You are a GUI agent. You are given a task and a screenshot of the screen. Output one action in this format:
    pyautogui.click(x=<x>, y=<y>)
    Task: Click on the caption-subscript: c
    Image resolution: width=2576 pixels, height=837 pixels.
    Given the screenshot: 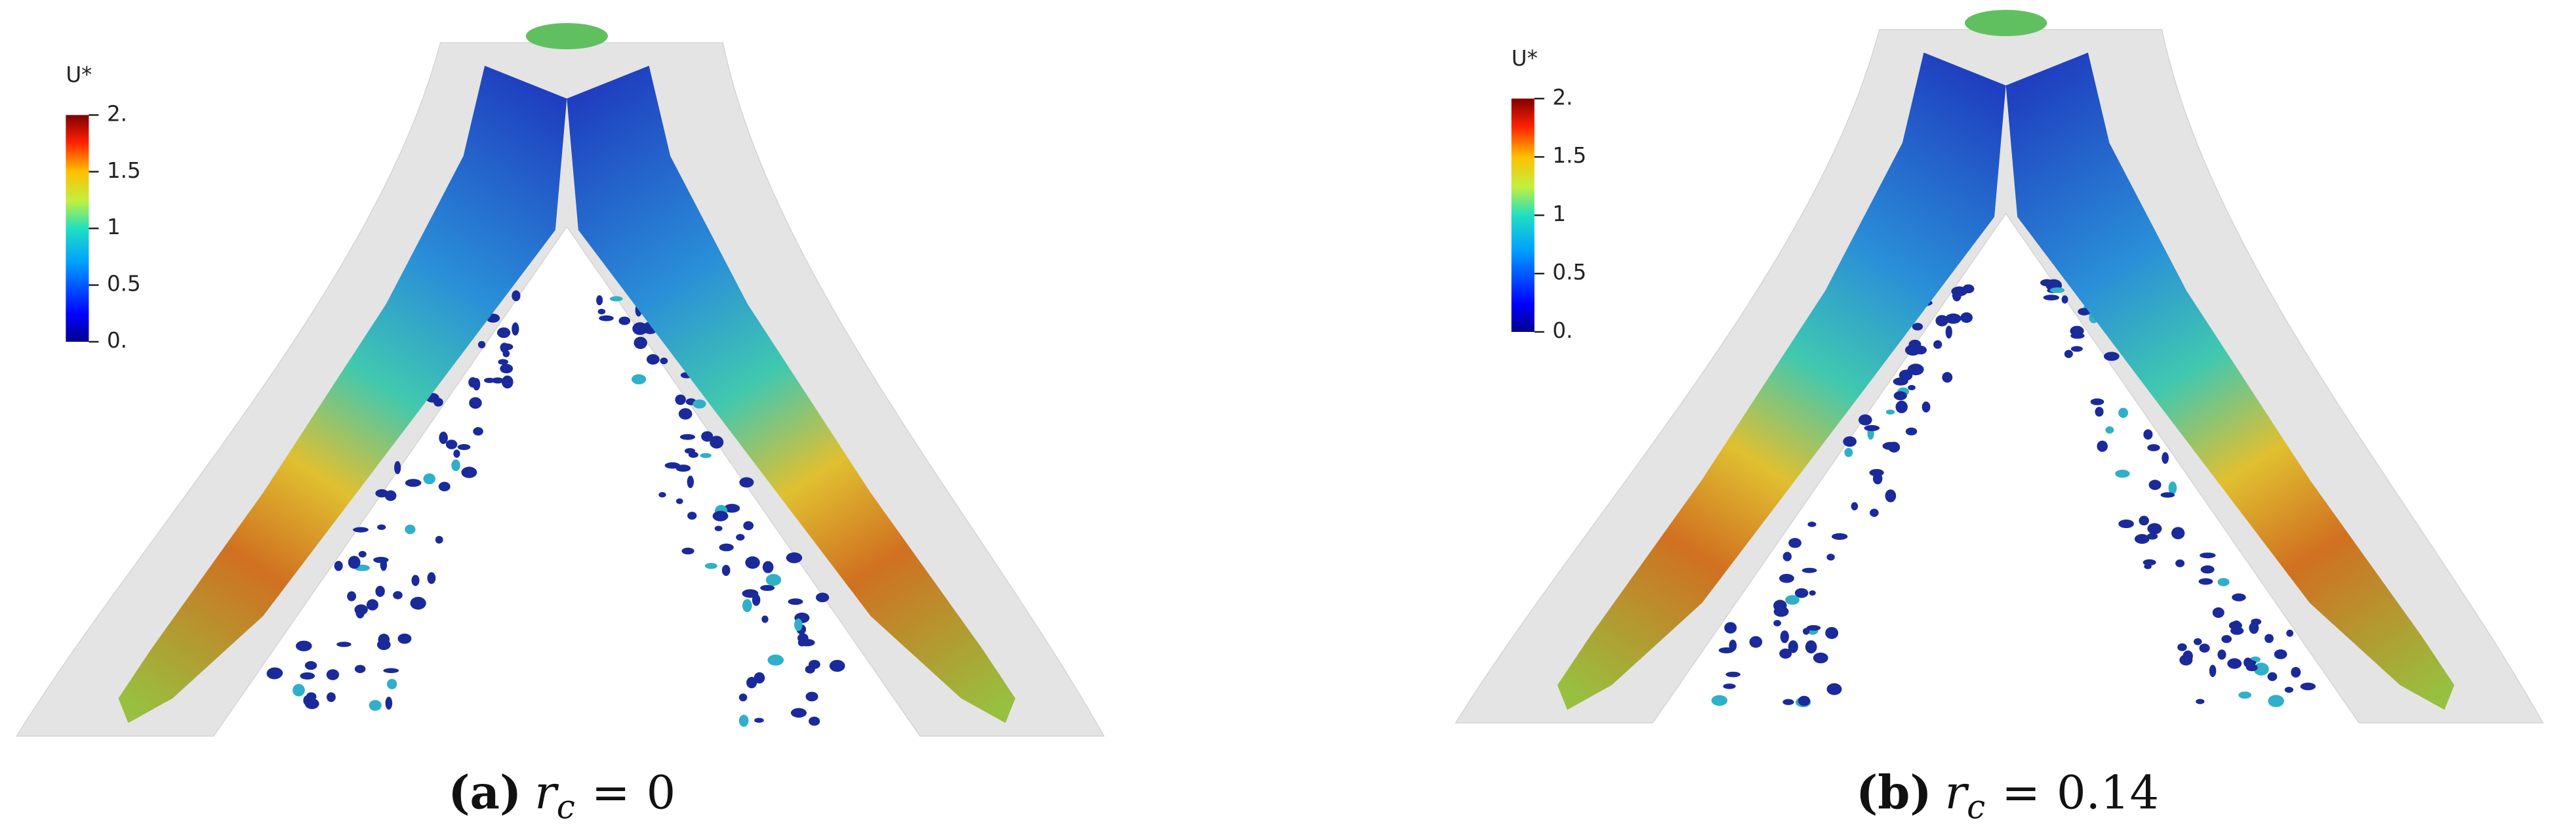 What is the action you would take?
    pyautogui.click(x=566, y=807)
    